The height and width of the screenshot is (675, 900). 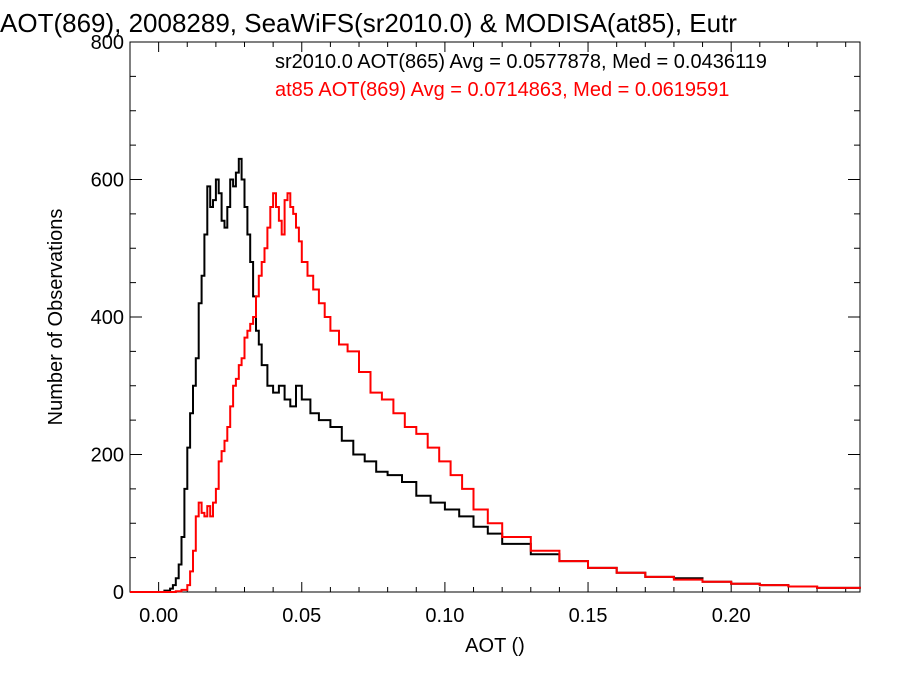 I want to click on x-tick-label: 0.20, so click(x=731, y=616).